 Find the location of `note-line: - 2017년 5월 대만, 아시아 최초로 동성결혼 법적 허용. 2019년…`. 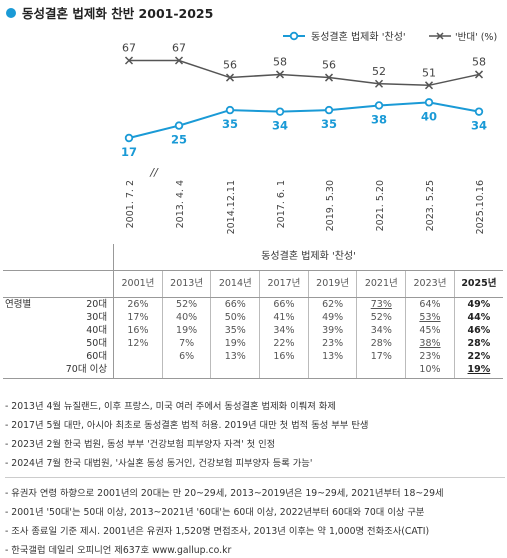

note-line: - 2017년 5월 대만, 아시아 최초로 동성결혼 법적 허용. 2019년… is located at coordinates (187, 425).